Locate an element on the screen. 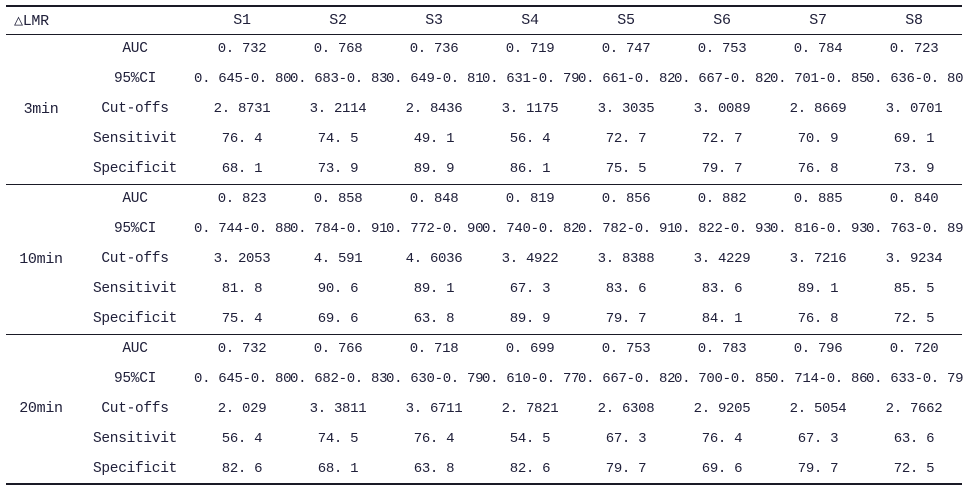 Image resolution: width=969 pixels, height=495 pixels. cell-3min-95ci-s8: 0. 636-0. 80 is located at coordinates (915, 79).